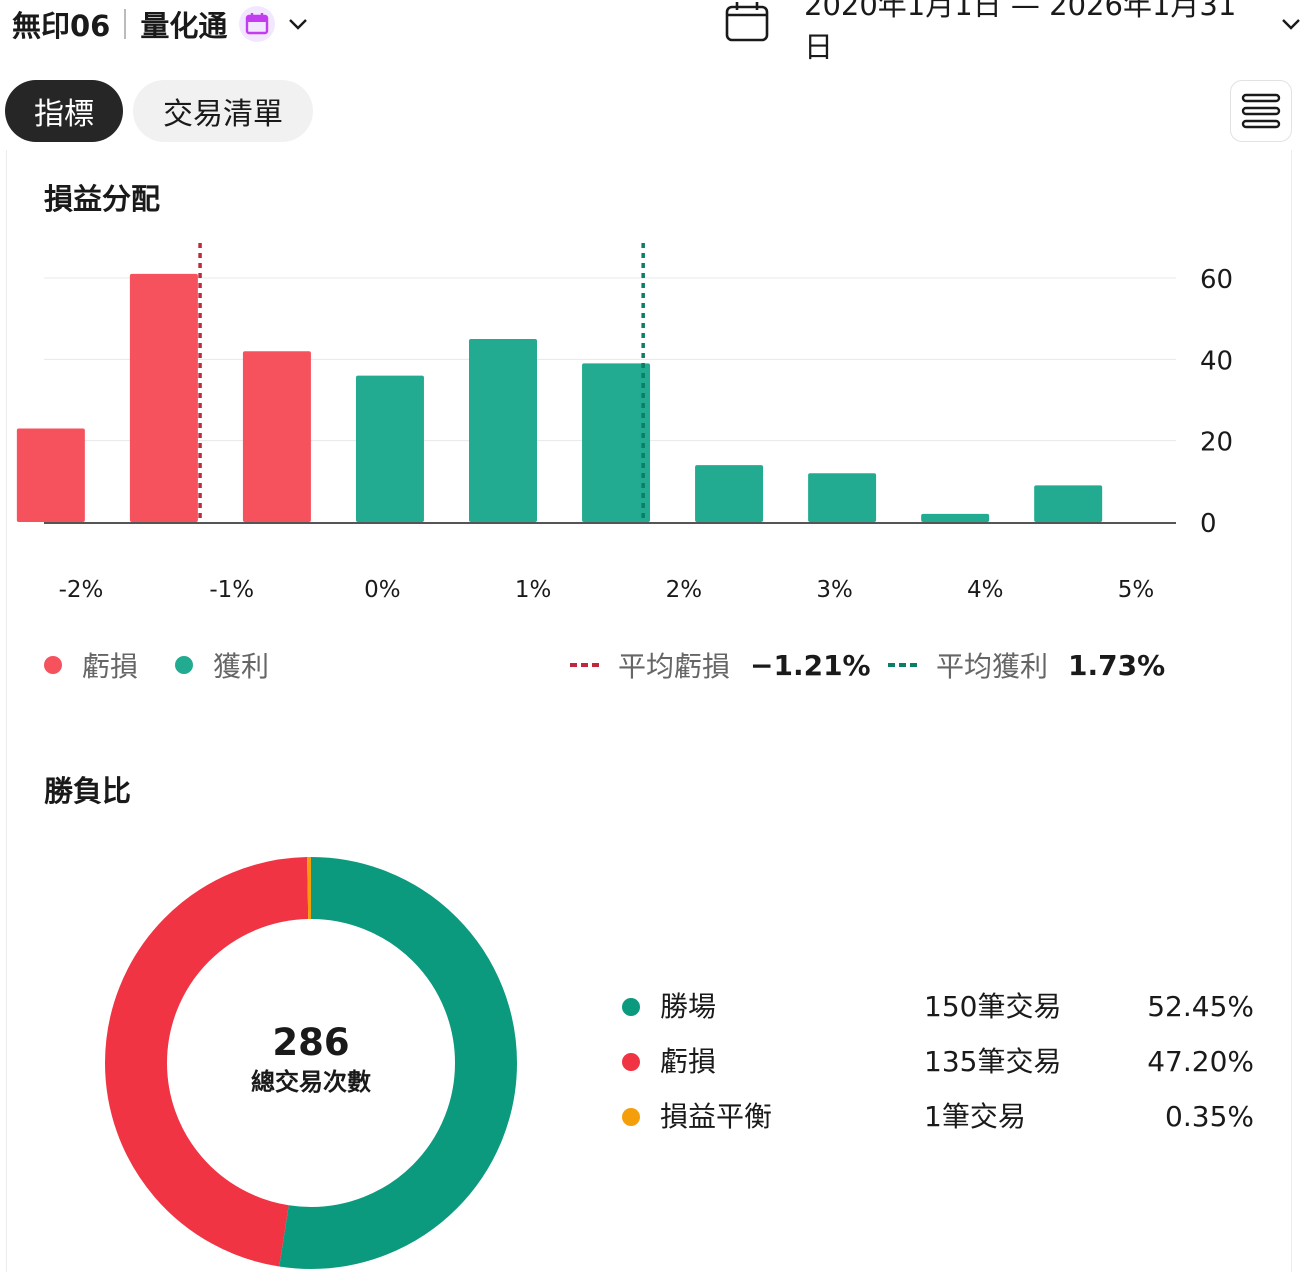 This screenshot has height=1272, width=1302. What do you see at coordinates (1020, 32) in the screenshot?
I see `date-range-text: 2020年1月1日 — 2026年1月31日` at bounding box center [1020, 32].